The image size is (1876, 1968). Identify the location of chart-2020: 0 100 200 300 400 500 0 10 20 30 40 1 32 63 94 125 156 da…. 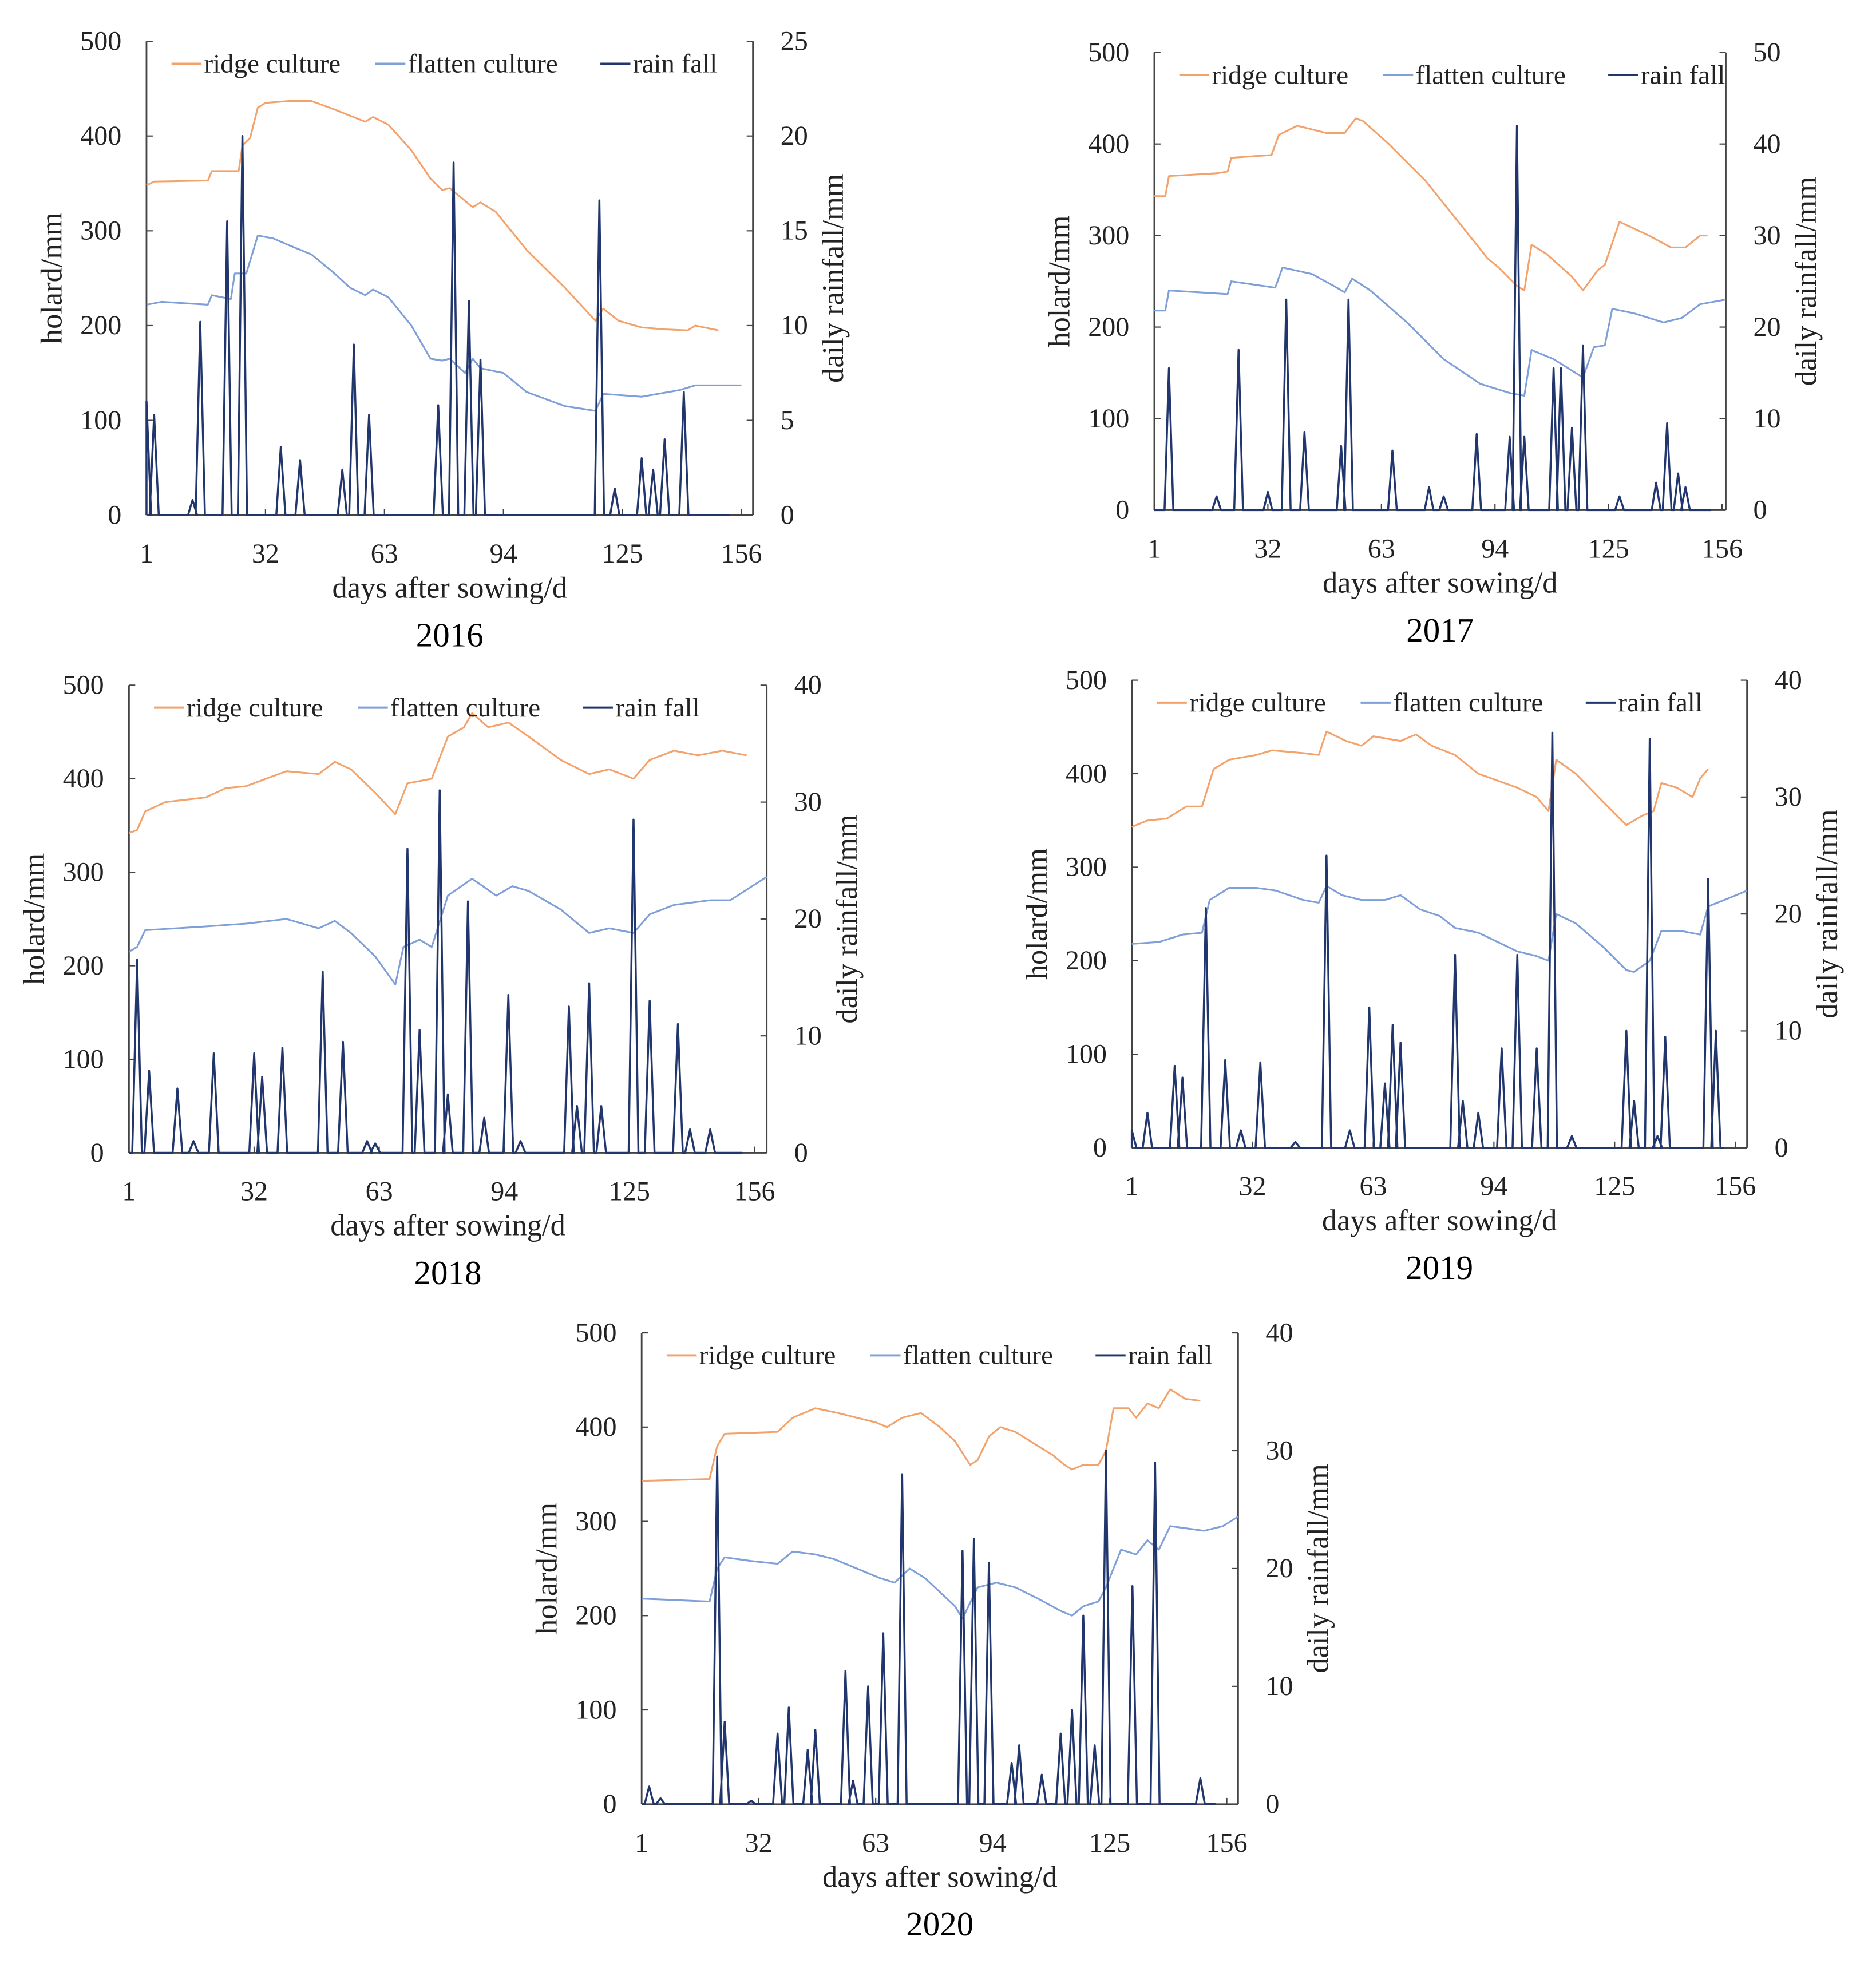
(933, 1630).